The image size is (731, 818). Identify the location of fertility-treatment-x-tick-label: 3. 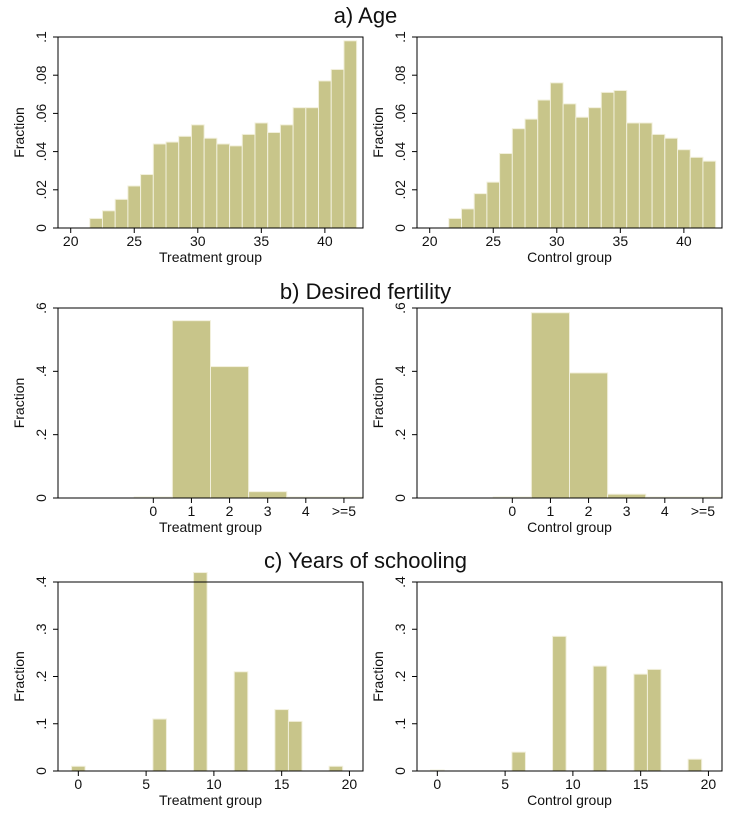
(268, 511).